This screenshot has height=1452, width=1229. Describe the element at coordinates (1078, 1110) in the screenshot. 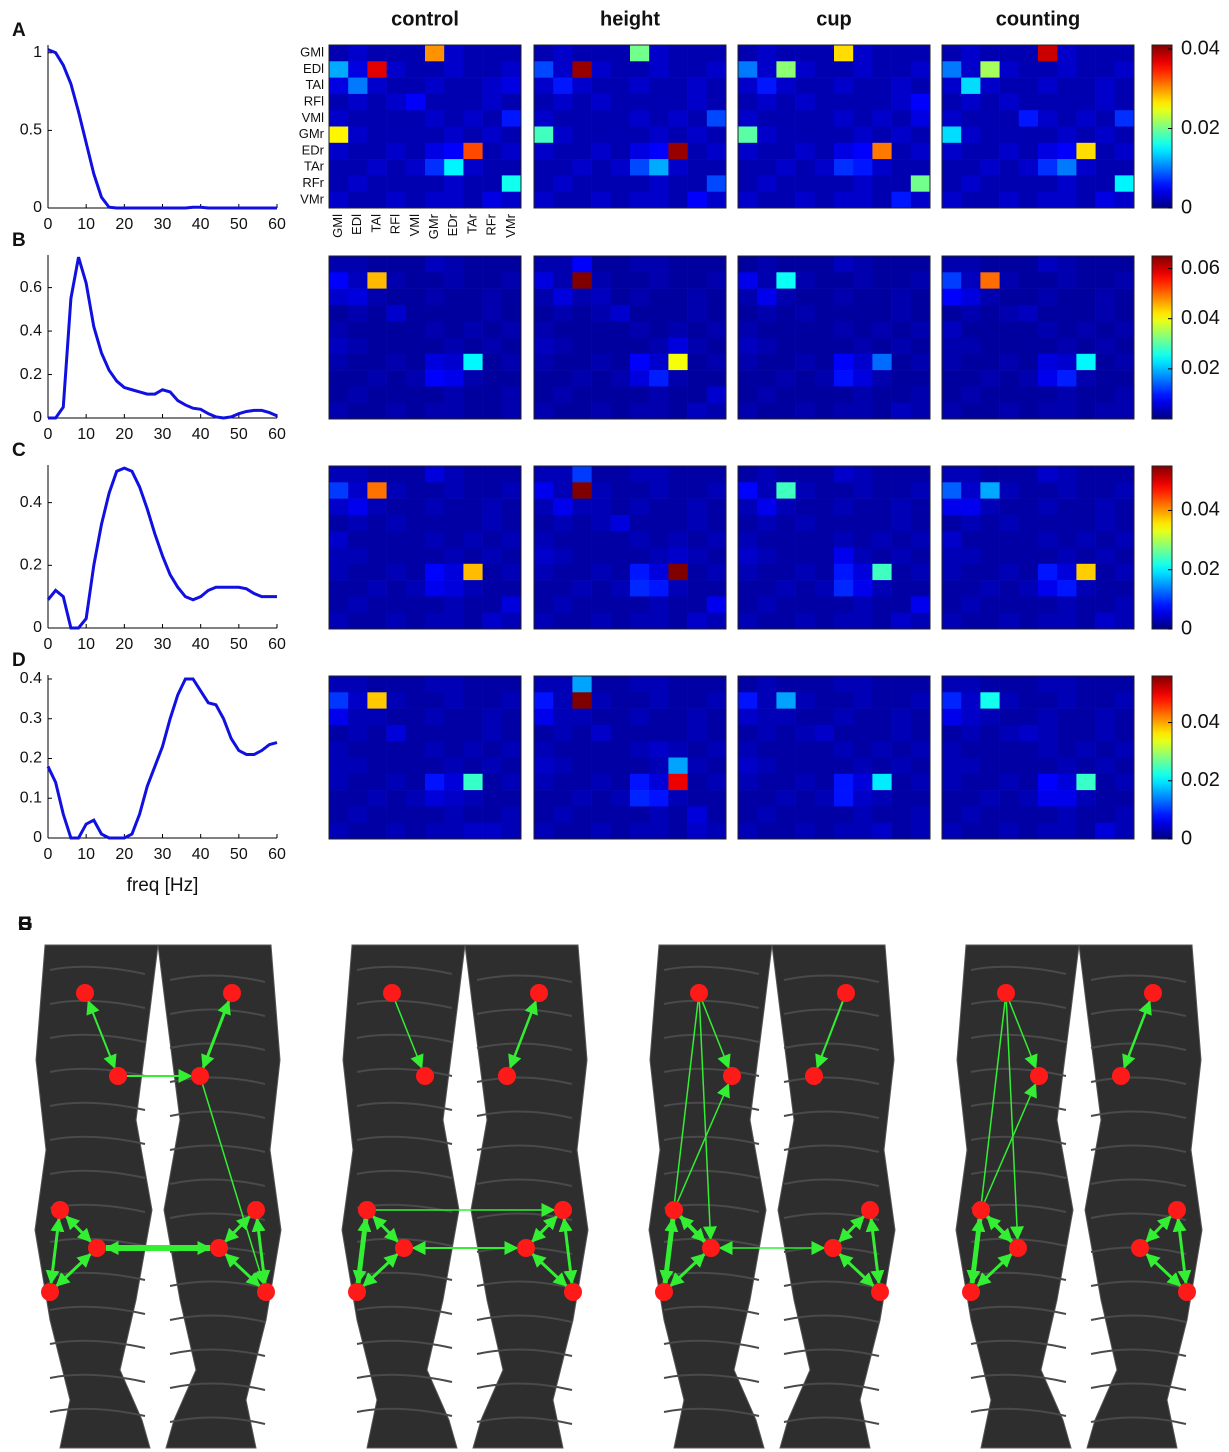

I see `leg-texture` at that location.